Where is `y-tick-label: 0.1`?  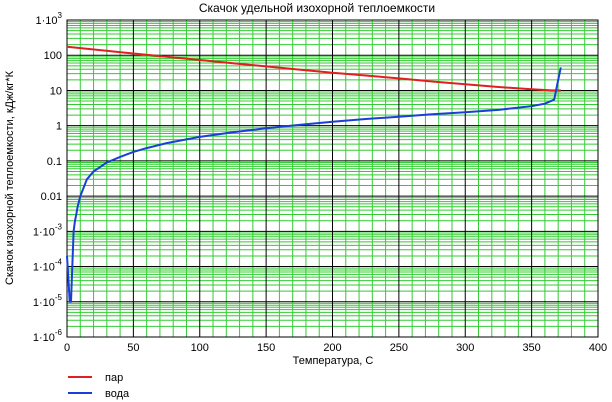
y-tick-label: 0.1 is located at coordinates (54, 162).